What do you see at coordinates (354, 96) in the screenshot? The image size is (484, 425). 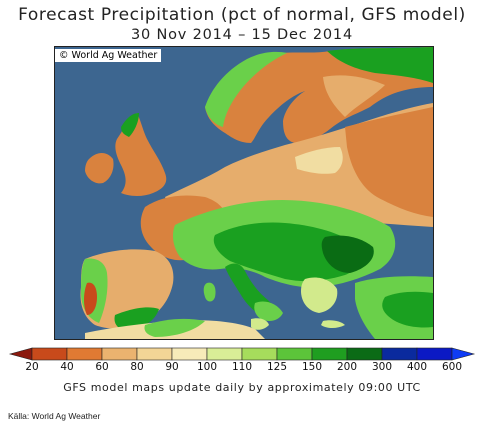 I see `finland-light` at bounding box center [354, 96].